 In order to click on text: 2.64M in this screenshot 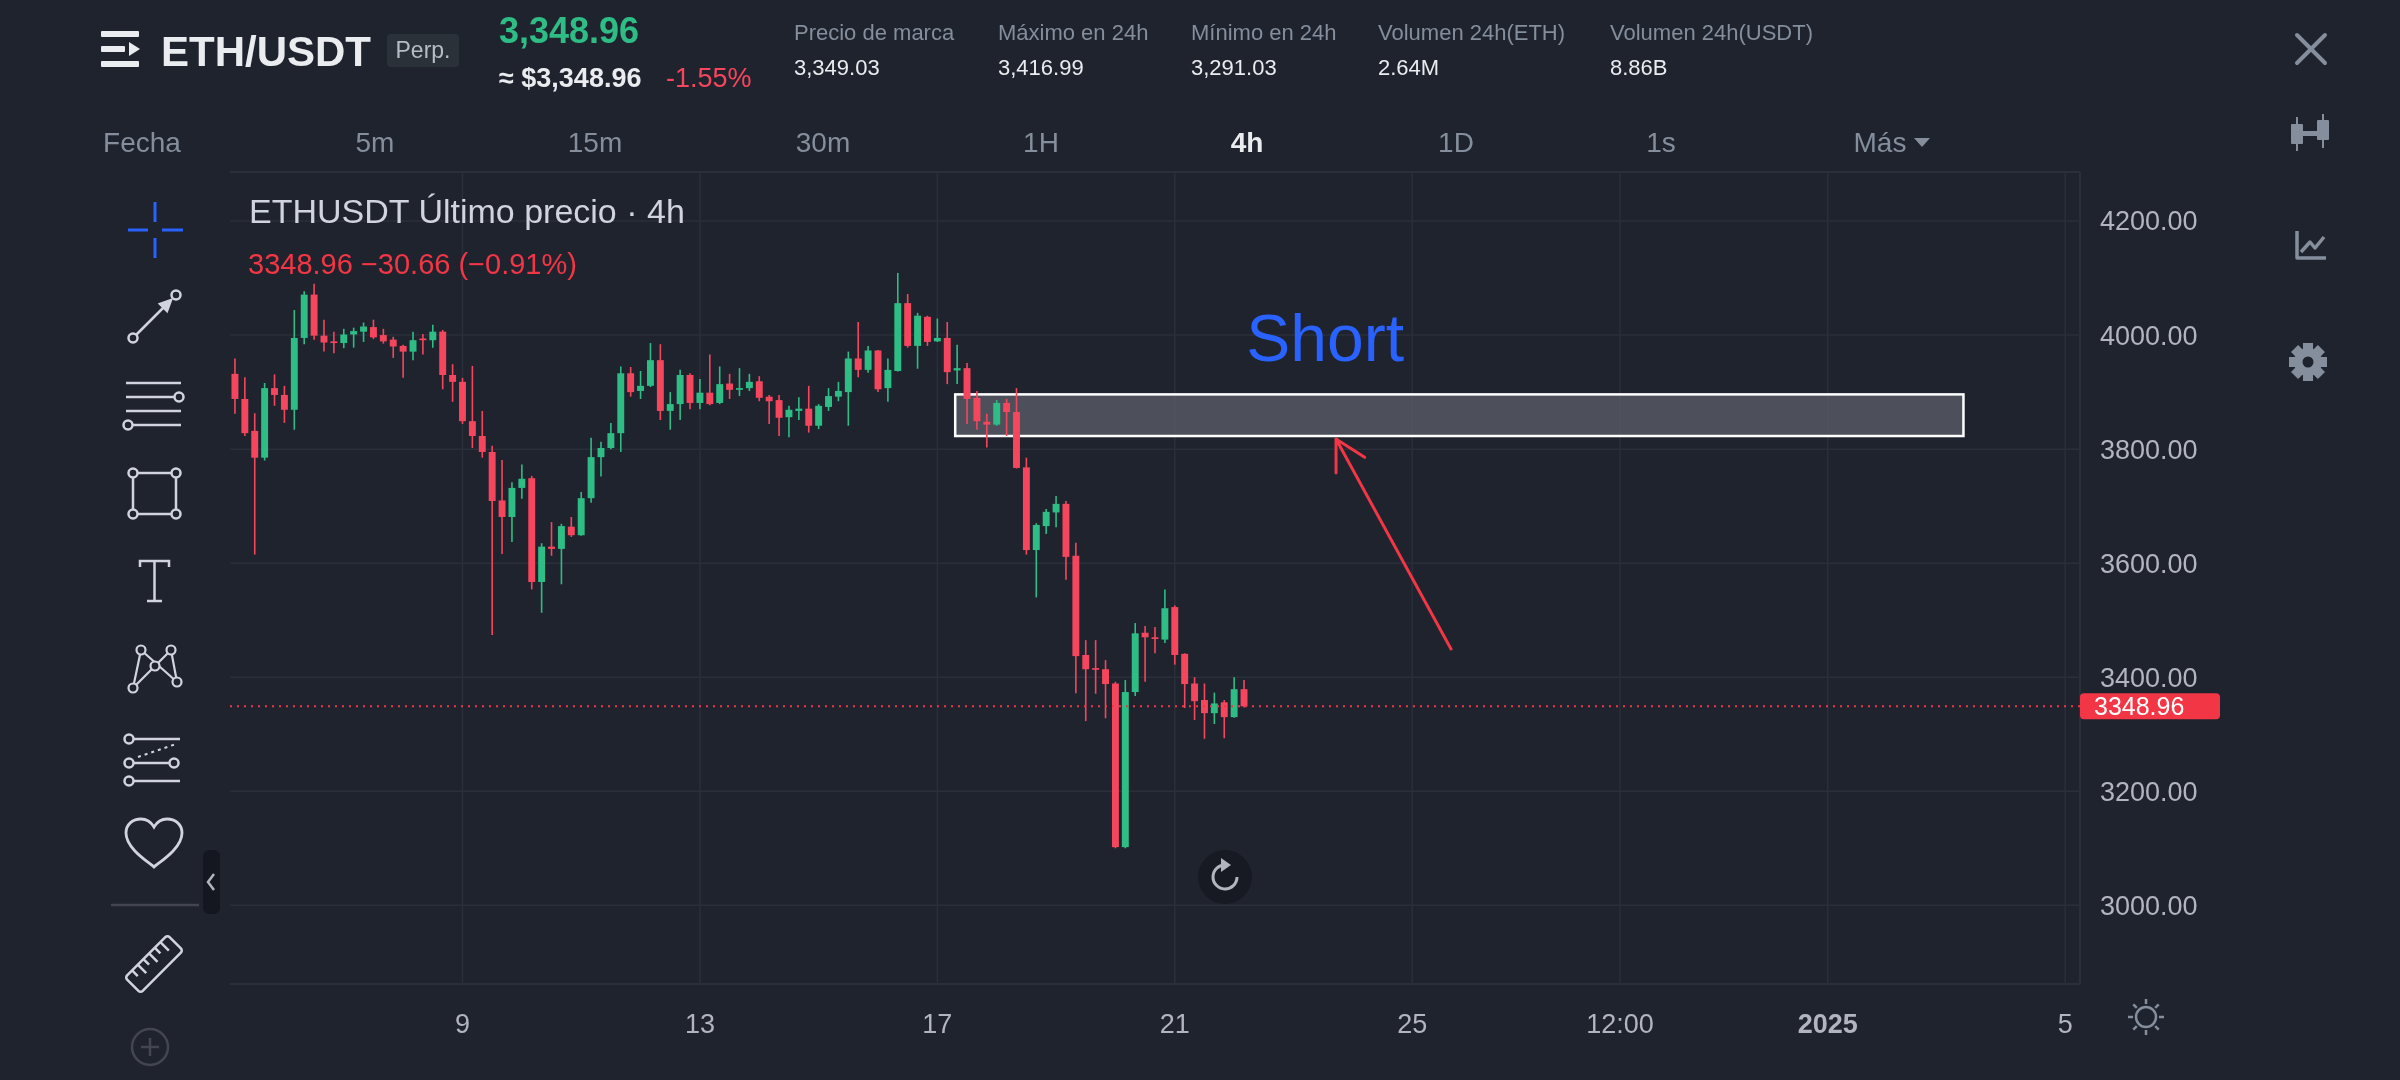, I will do `click(1409, 67)`.